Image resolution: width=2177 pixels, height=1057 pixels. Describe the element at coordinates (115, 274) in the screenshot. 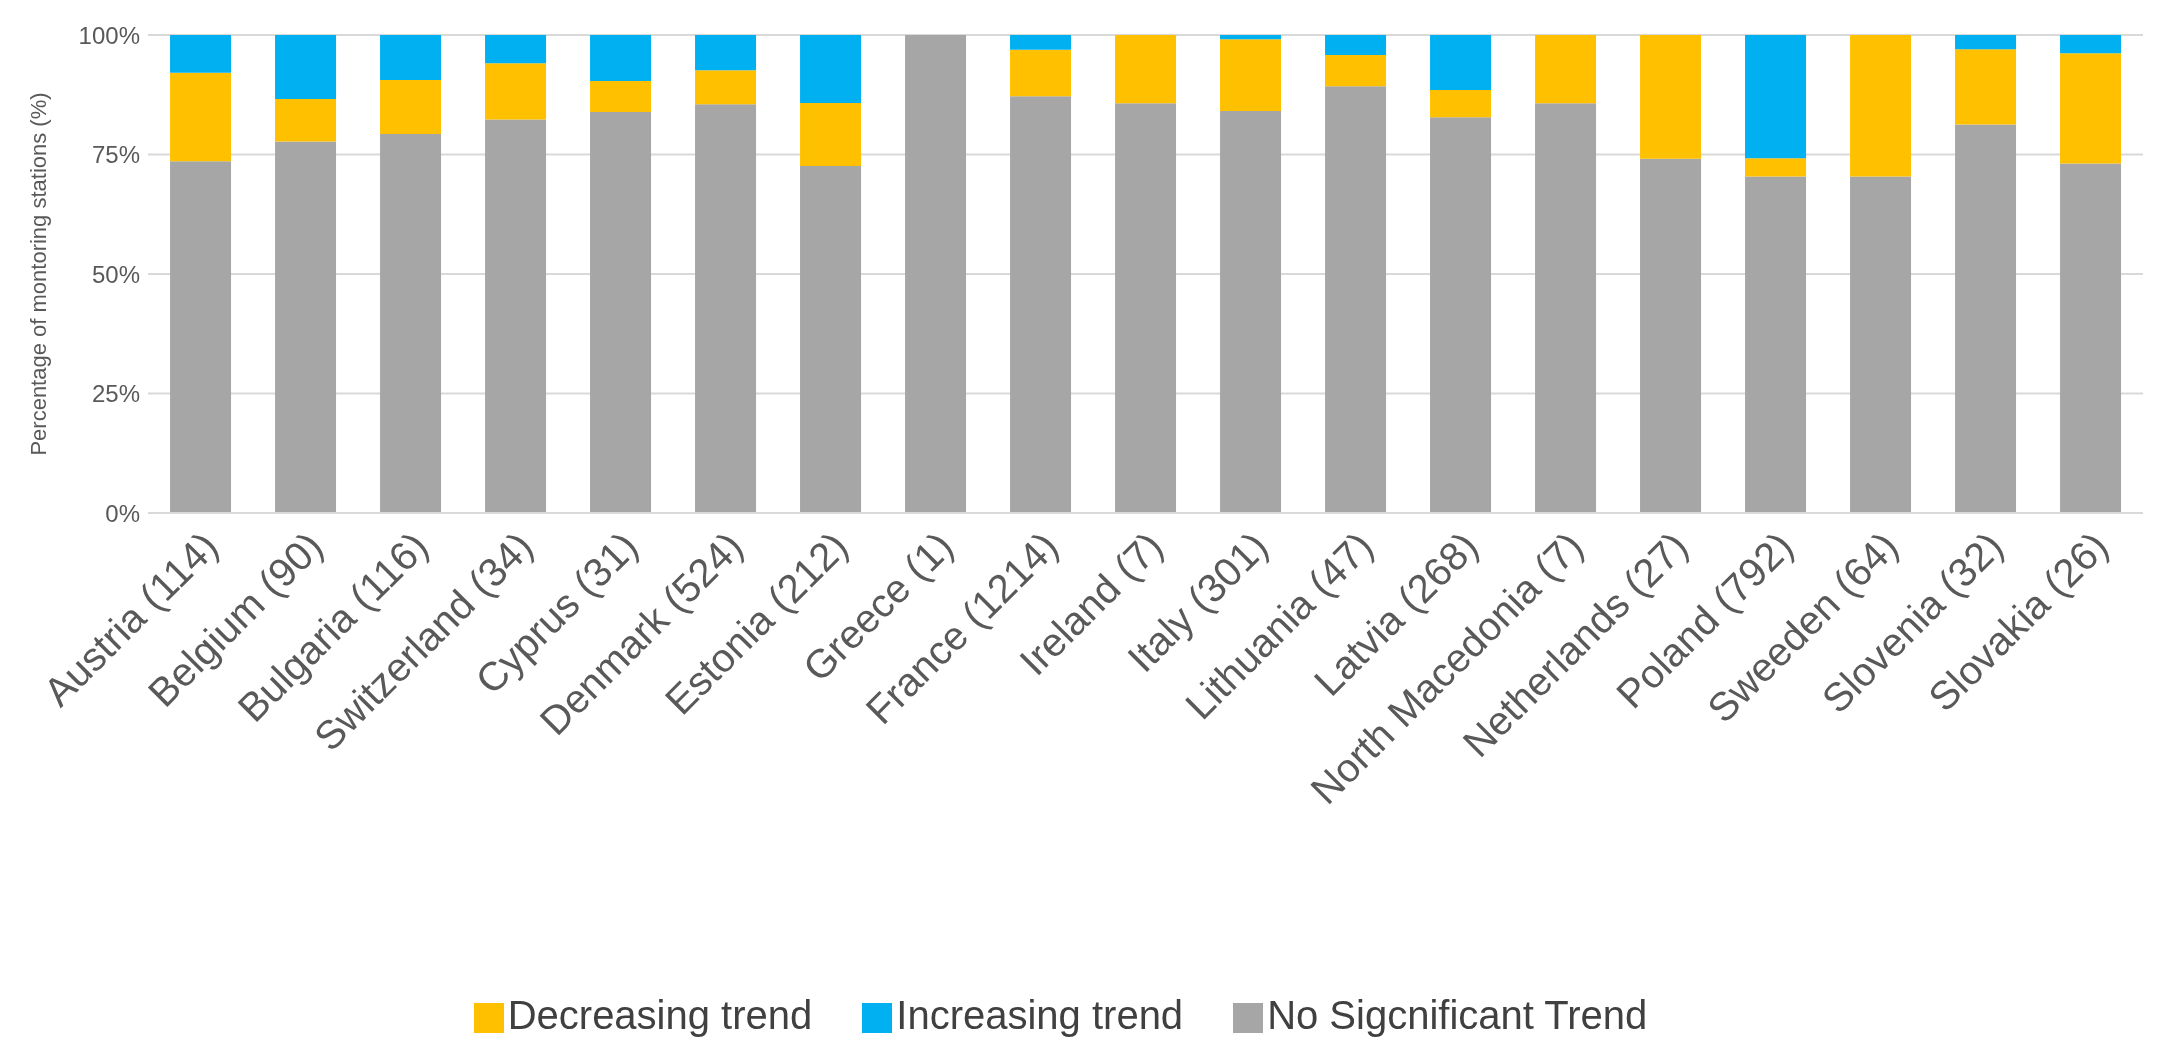

I see `y-tick-label: 50%` at that location.